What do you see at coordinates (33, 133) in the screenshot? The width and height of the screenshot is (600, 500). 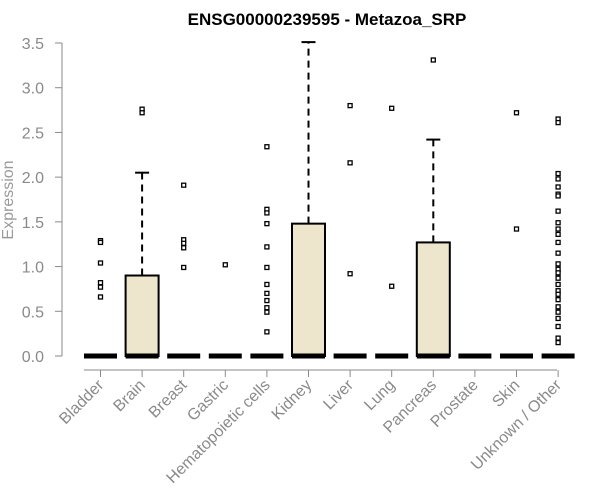 I see `y-tick-label: 2.5` at bounding box center [33, 133].